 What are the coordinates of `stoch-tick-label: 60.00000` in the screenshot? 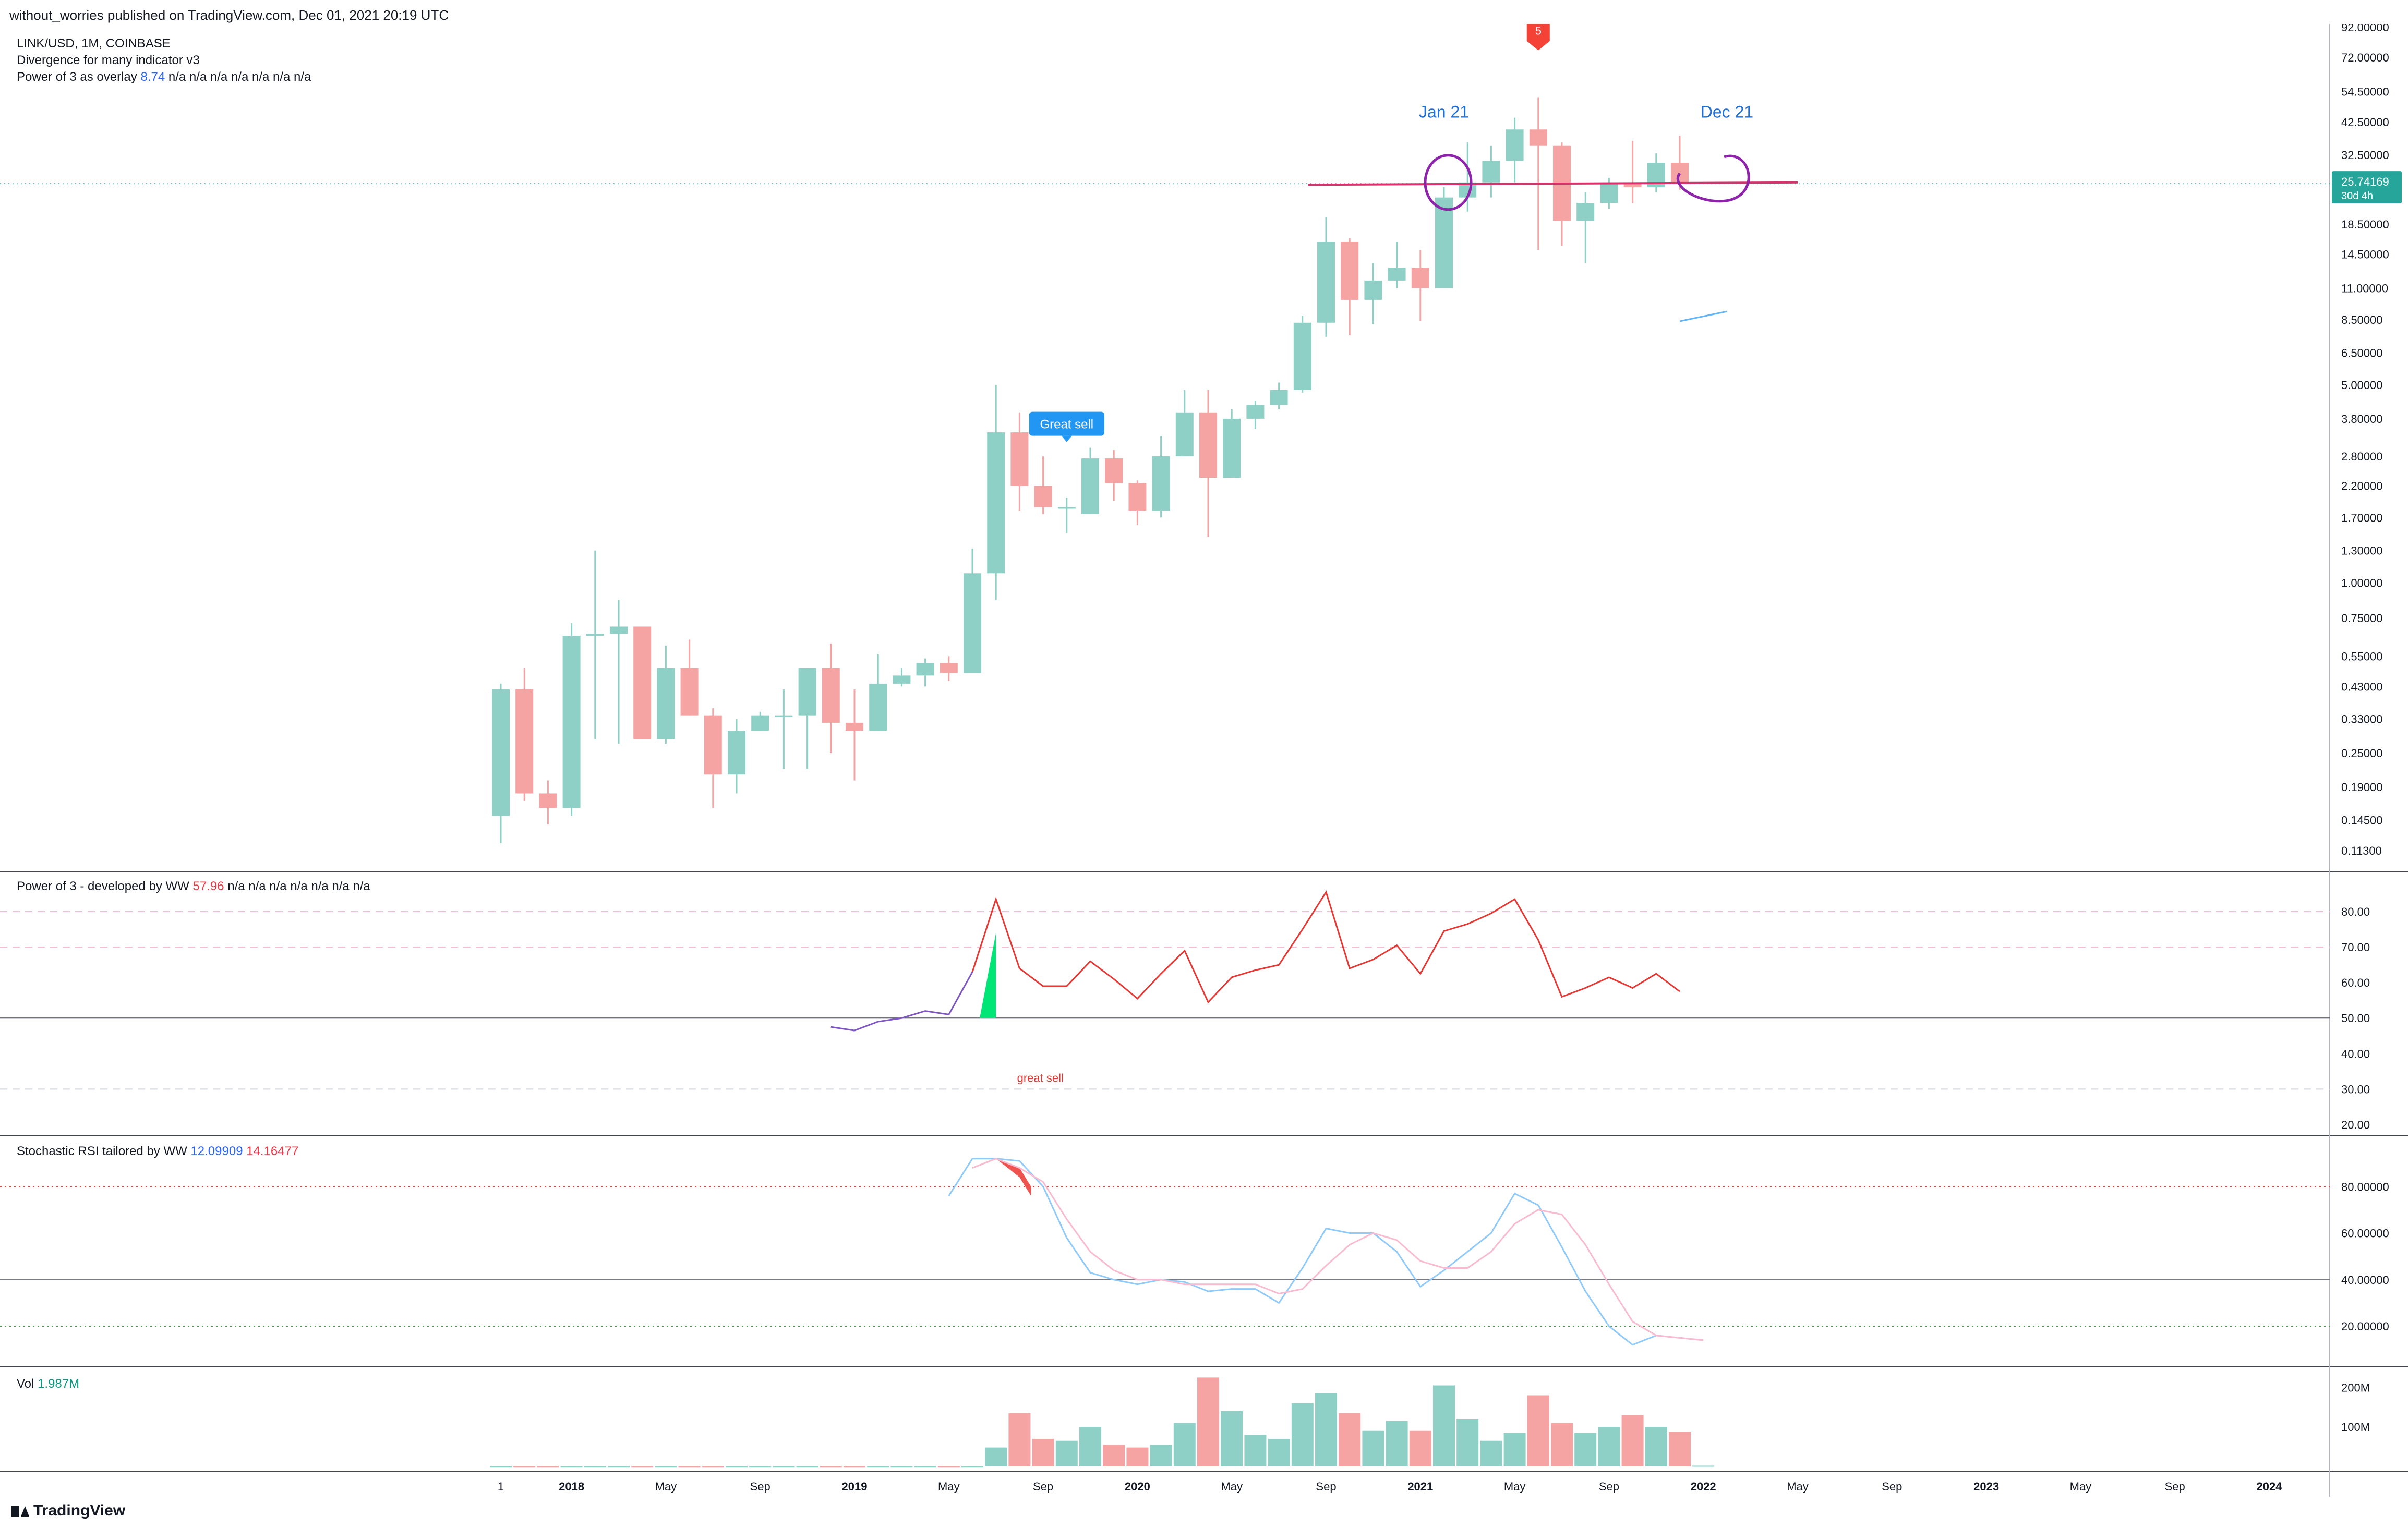 It's located at (2365, 1233).